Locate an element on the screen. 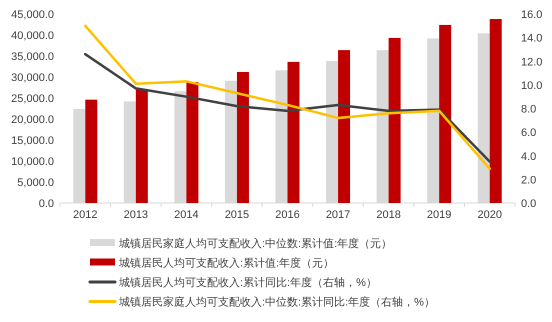  y2-tick-label: 10.0 is located at coordinates (531, 86).